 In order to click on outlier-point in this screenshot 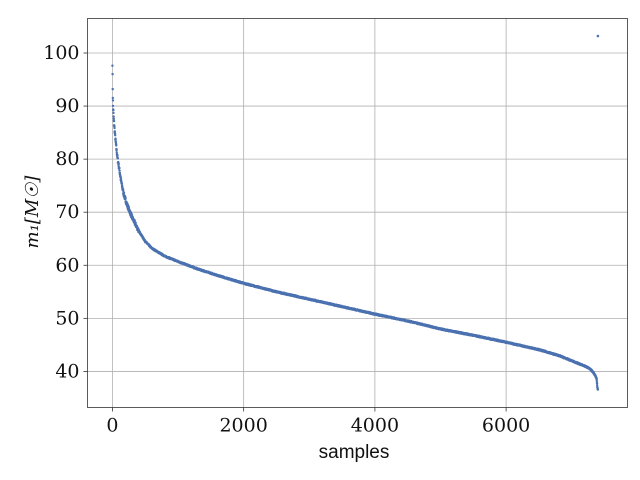, I will do `click(598, 36)`.